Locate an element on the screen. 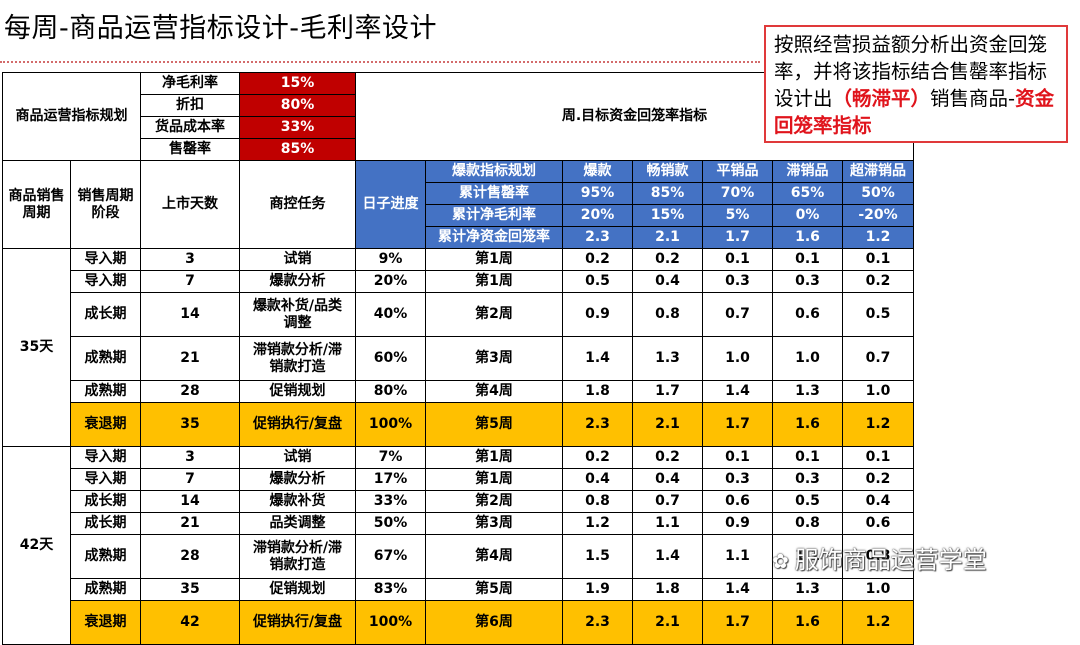  progress-cell: 67% is located at coordinates (390, 556).